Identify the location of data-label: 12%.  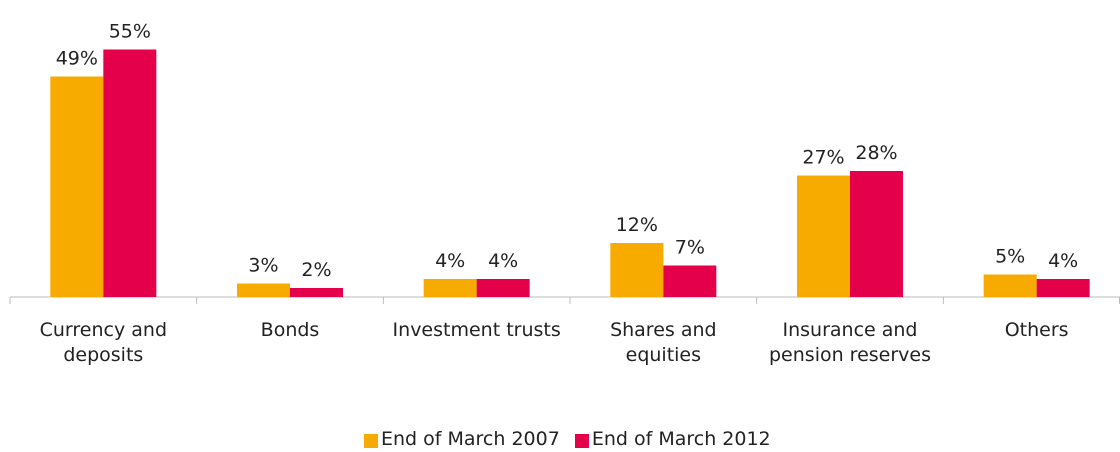
(637, 225).